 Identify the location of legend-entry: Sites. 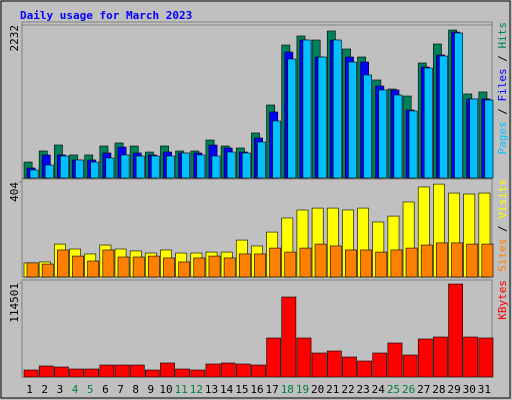
(502, 255).